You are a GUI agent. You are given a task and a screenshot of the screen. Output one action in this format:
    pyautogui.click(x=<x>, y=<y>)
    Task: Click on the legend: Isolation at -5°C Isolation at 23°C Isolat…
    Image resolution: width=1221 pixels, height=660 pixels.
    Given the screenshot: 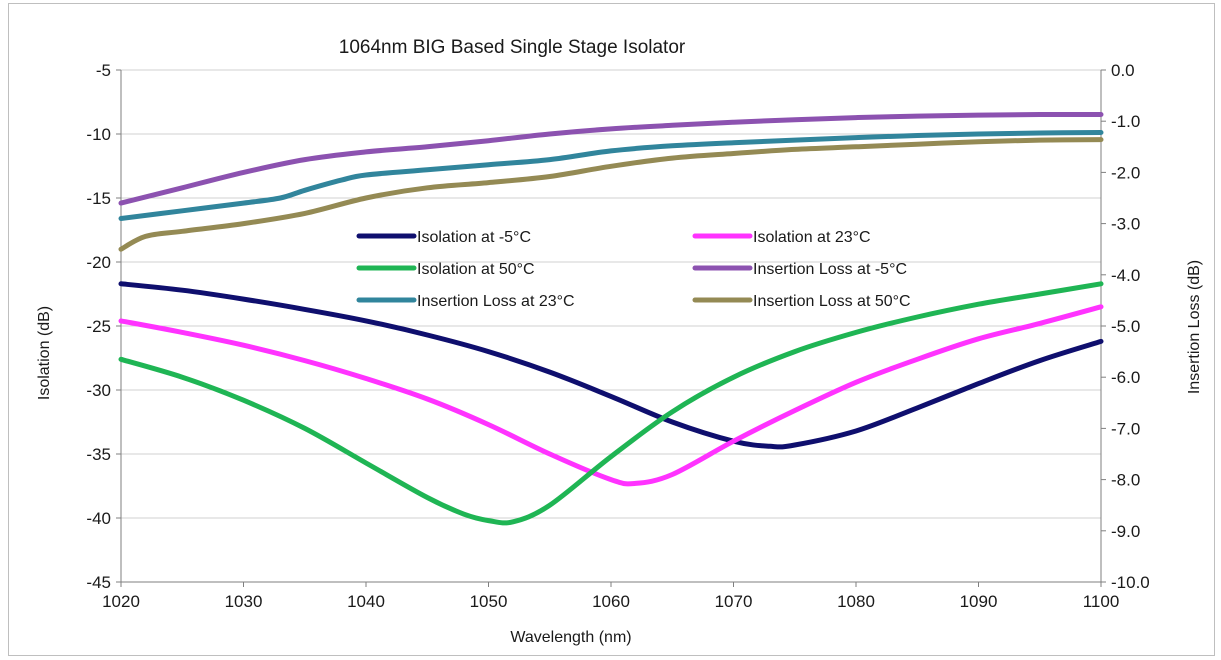 What is the action you would take?
    pyautogui.click(x=633, y=269)
    